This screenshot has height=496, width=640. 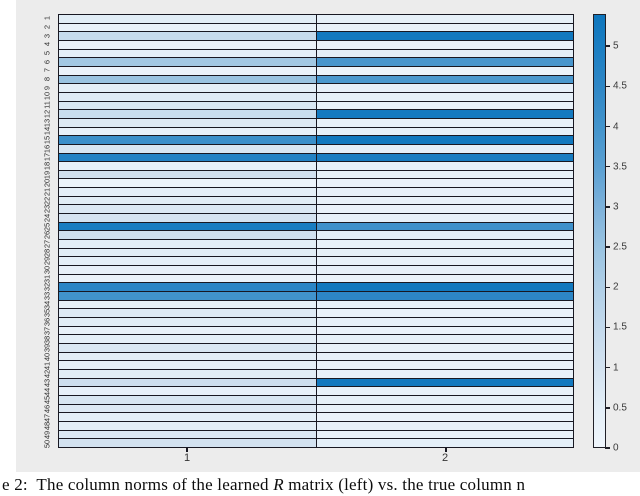 What do you see at coordinates (47, 287) in the screenshot?
I see `y-tick-label: 32` at bounding box center [47, 287].